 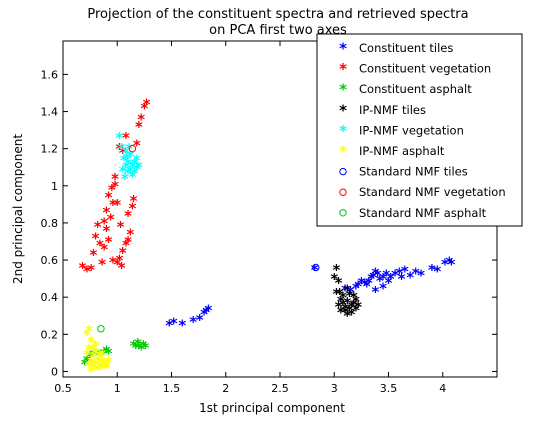 I want to click on x-tick-label: 3, so click(x=334, y=388).